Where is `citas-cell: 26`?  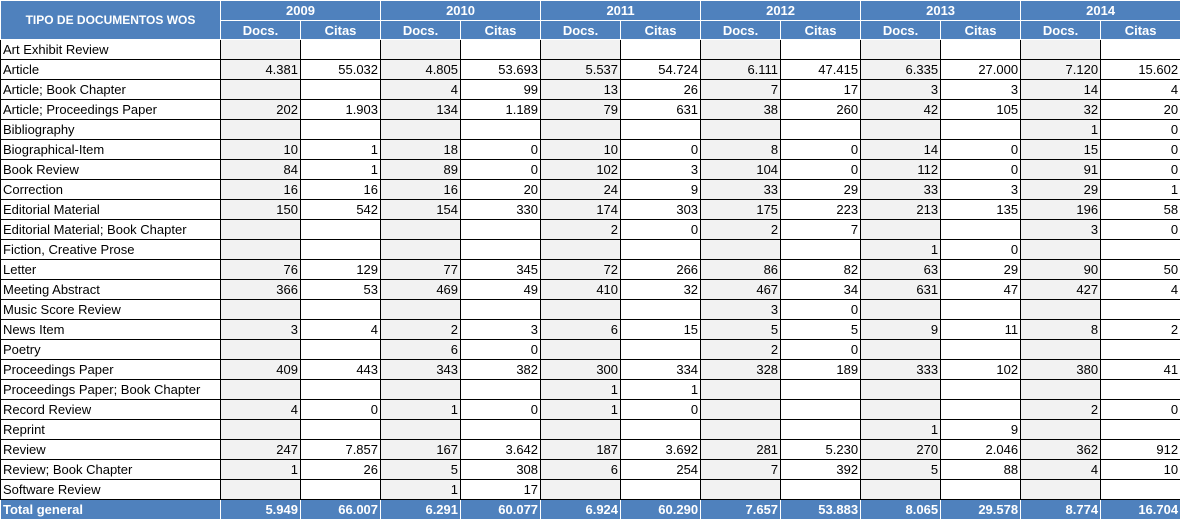 citas-cell: 26 is located at coordinates (661, 89).